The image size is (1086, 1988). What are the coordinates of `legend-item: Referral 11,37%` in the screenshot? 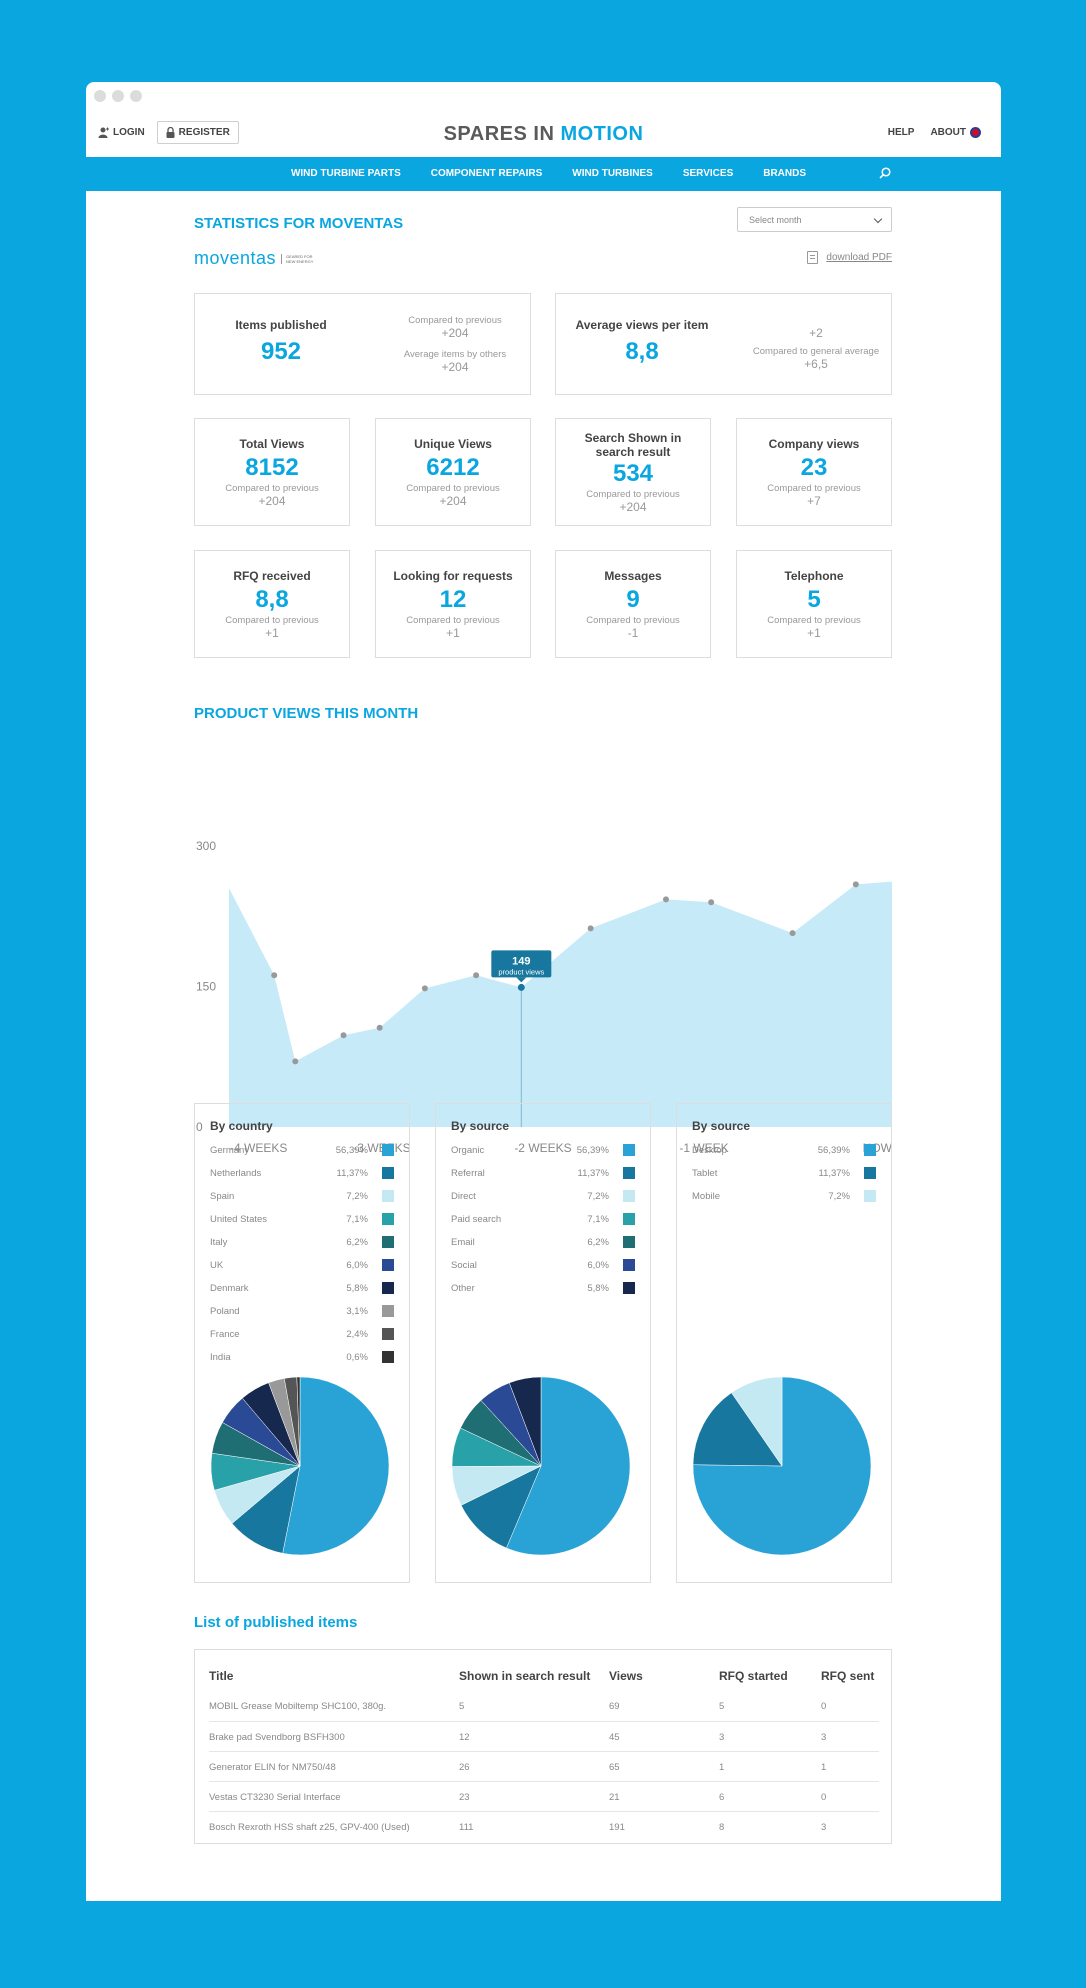 It's located at (543, 1174).